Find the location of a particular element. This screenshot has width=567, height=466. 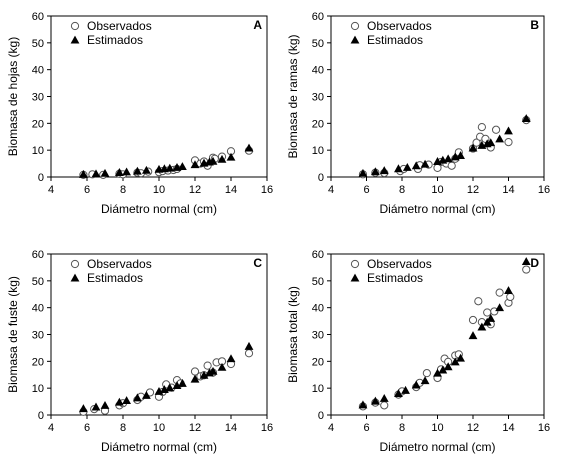

y-axis-label: Biomasa de ramas (kg) is located at coordinates (293, 96).